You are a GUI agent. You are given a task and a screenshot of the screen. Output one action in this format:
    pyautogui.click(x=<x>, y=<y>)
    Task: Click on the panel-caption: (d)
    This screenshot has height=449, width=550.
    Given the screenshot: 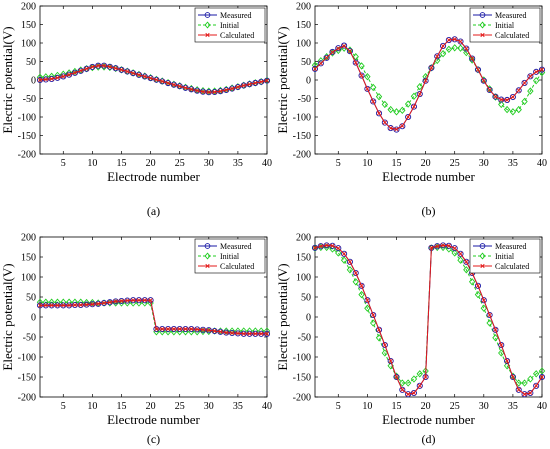 What is the action you would take?
    pyautogui.click(x=429, y=439)
    